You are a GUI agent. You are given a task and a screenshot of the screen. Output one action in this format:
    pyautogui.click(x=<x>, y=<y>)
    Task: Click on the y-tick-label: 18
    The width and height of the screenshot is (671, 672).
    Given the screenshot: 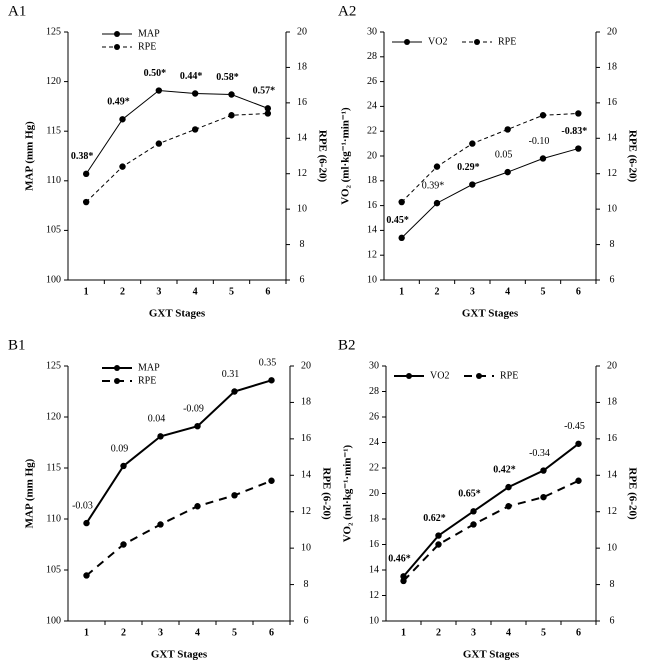 What is the action you would take?
    pyautogui.click(x=372, y=180)
    